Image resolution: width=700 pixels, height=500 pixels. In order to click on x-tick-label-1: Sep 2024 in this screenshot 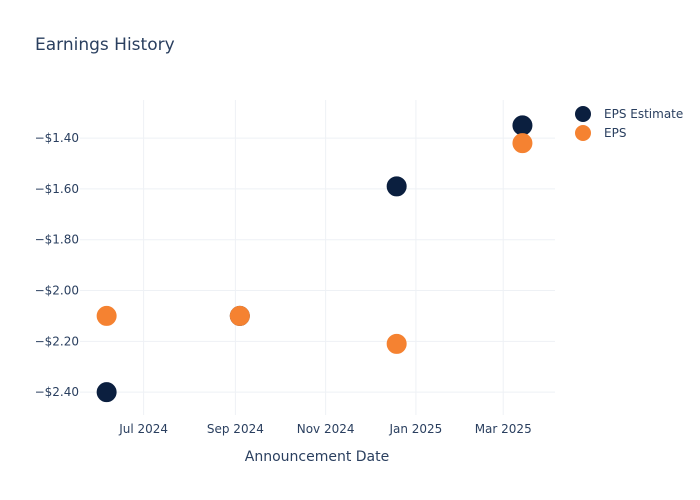, I will do `click(235, 429)`.